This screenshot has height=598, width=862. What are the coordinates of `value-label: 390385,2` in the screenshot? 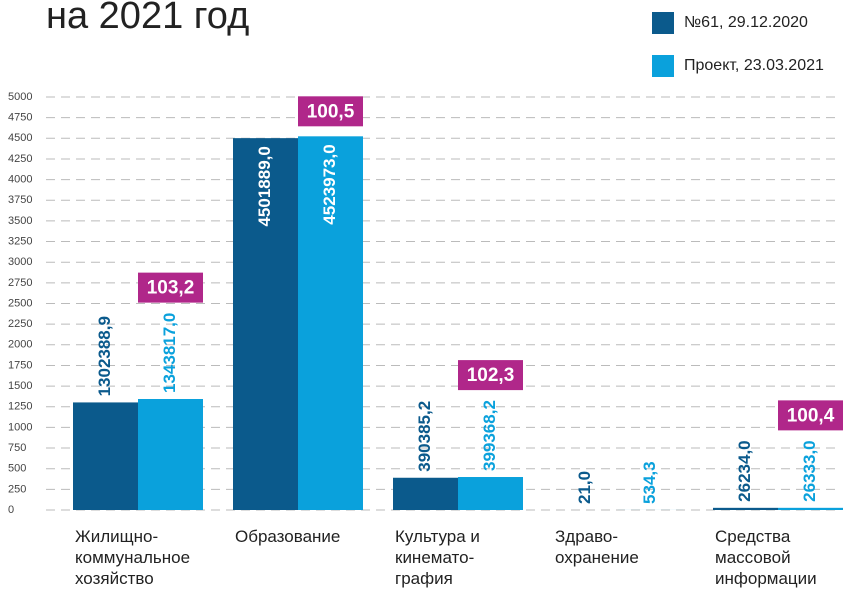 It's located at (424, 436).